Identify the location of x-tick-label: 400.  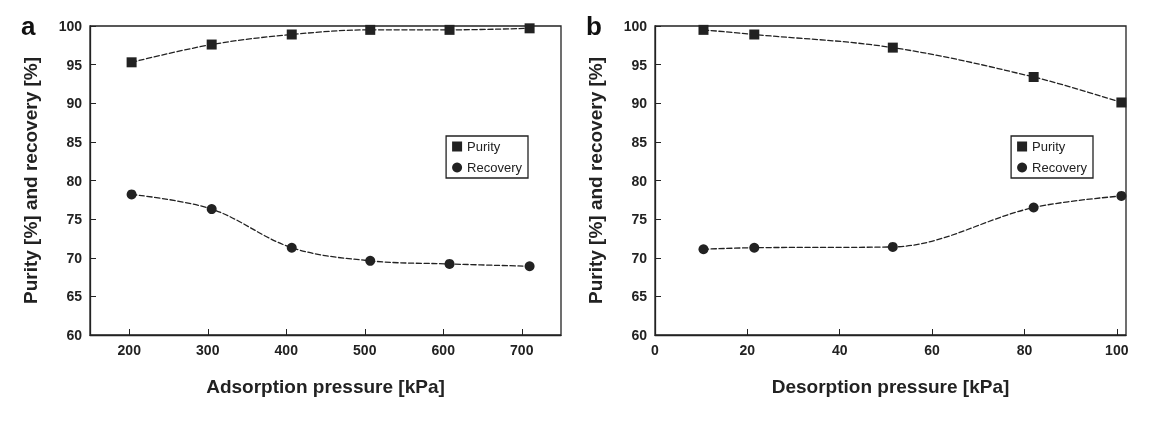
(286, 350).